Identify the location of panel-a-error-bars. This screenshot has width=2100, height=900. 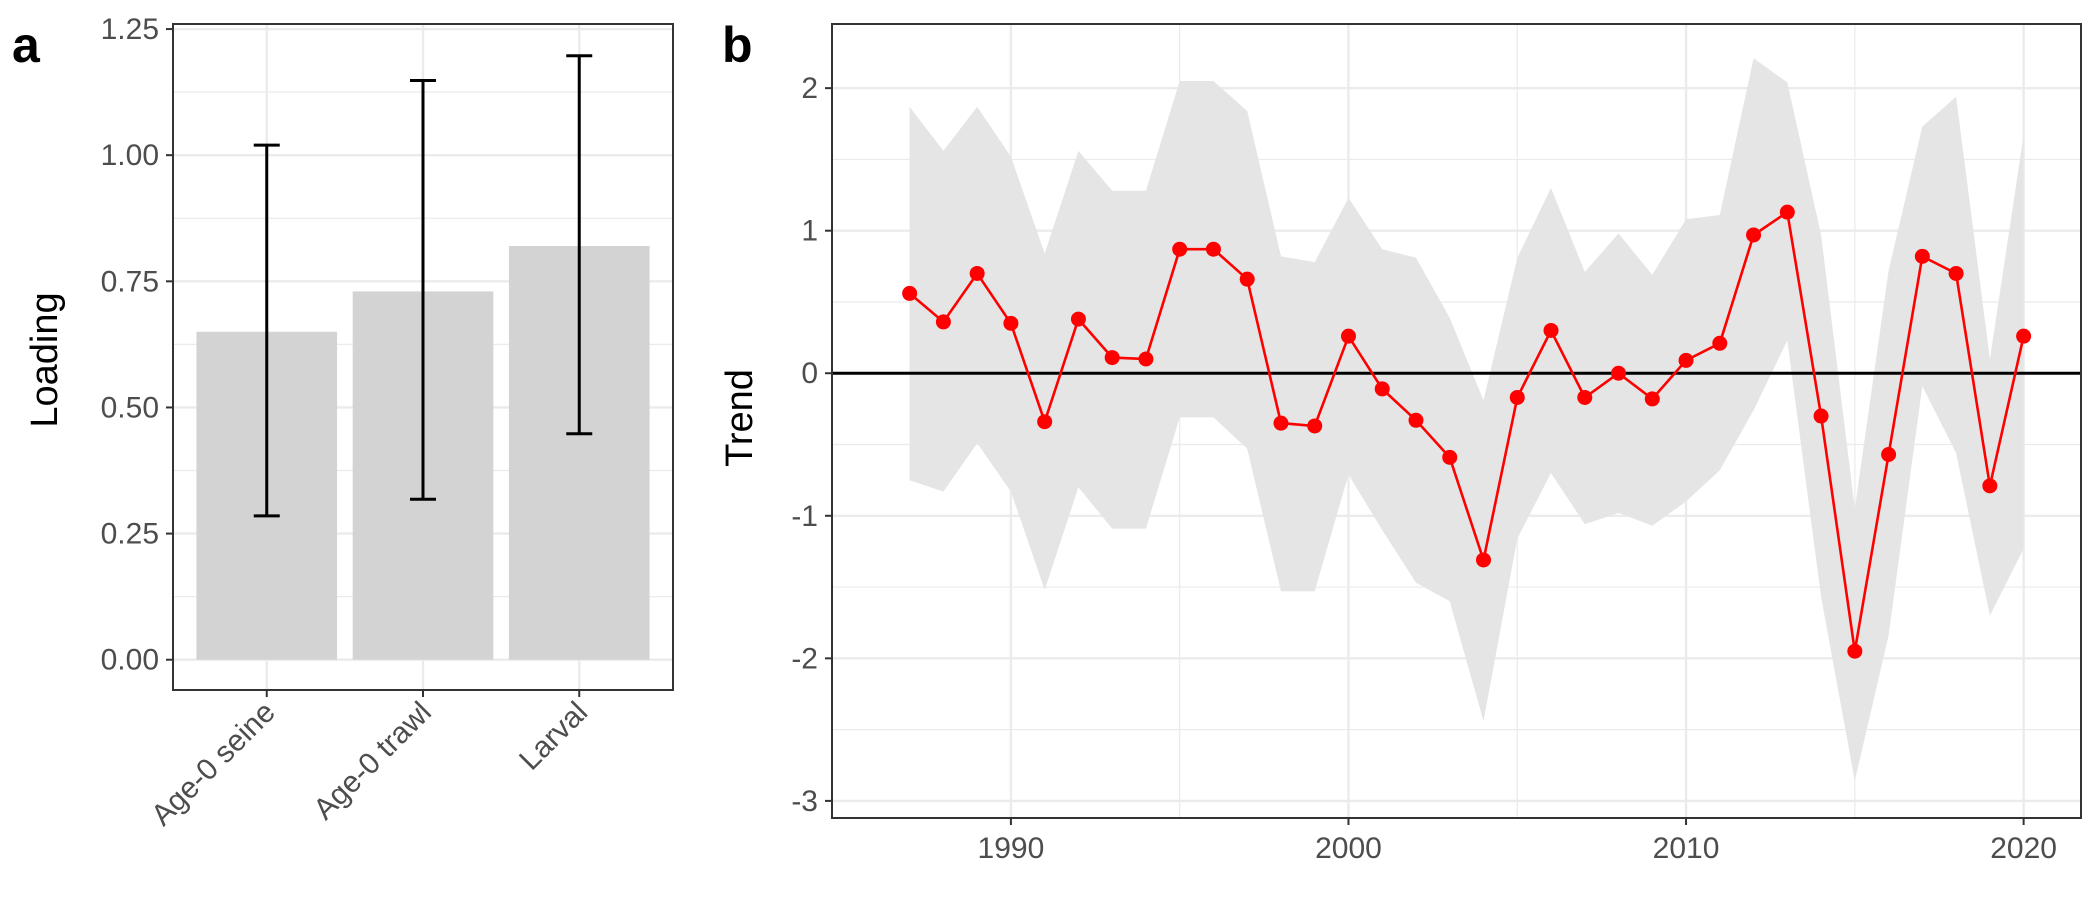
(423, 286).